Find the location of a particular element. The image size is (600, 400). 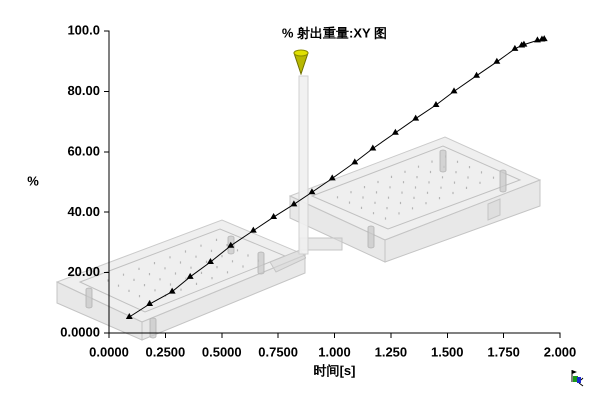

x-tick-label: 0.2500 is located at coordinates (165, 352).